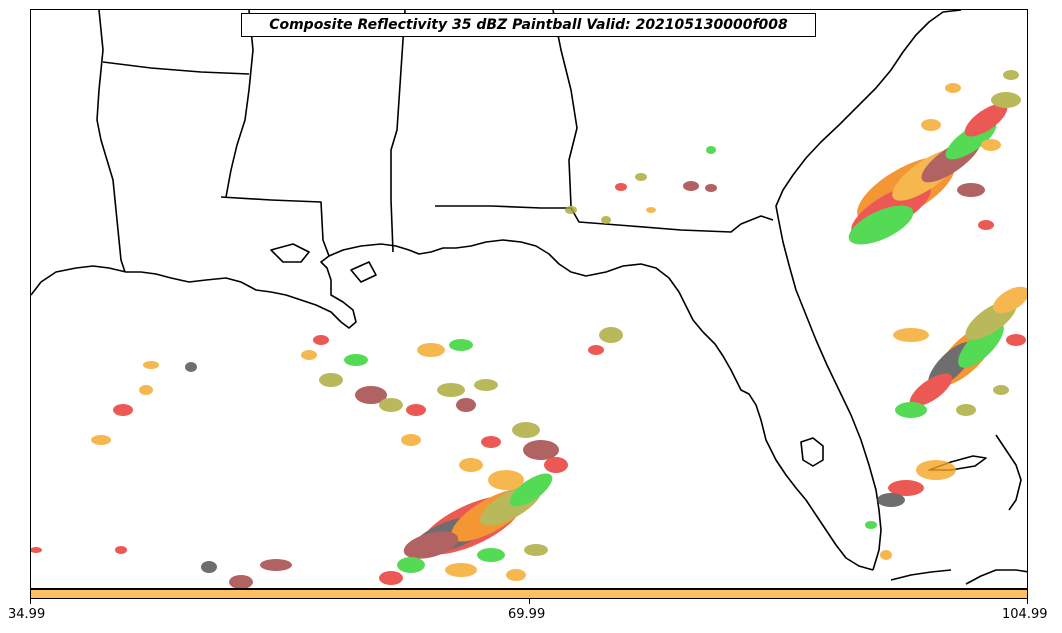 The height and width of the screenshot is (633, 1062). What do you see at coordinates (27, 614) in the screenshot?
I see `colorbar-tick-label-min: 34.99` at bounding box center [27, 614].